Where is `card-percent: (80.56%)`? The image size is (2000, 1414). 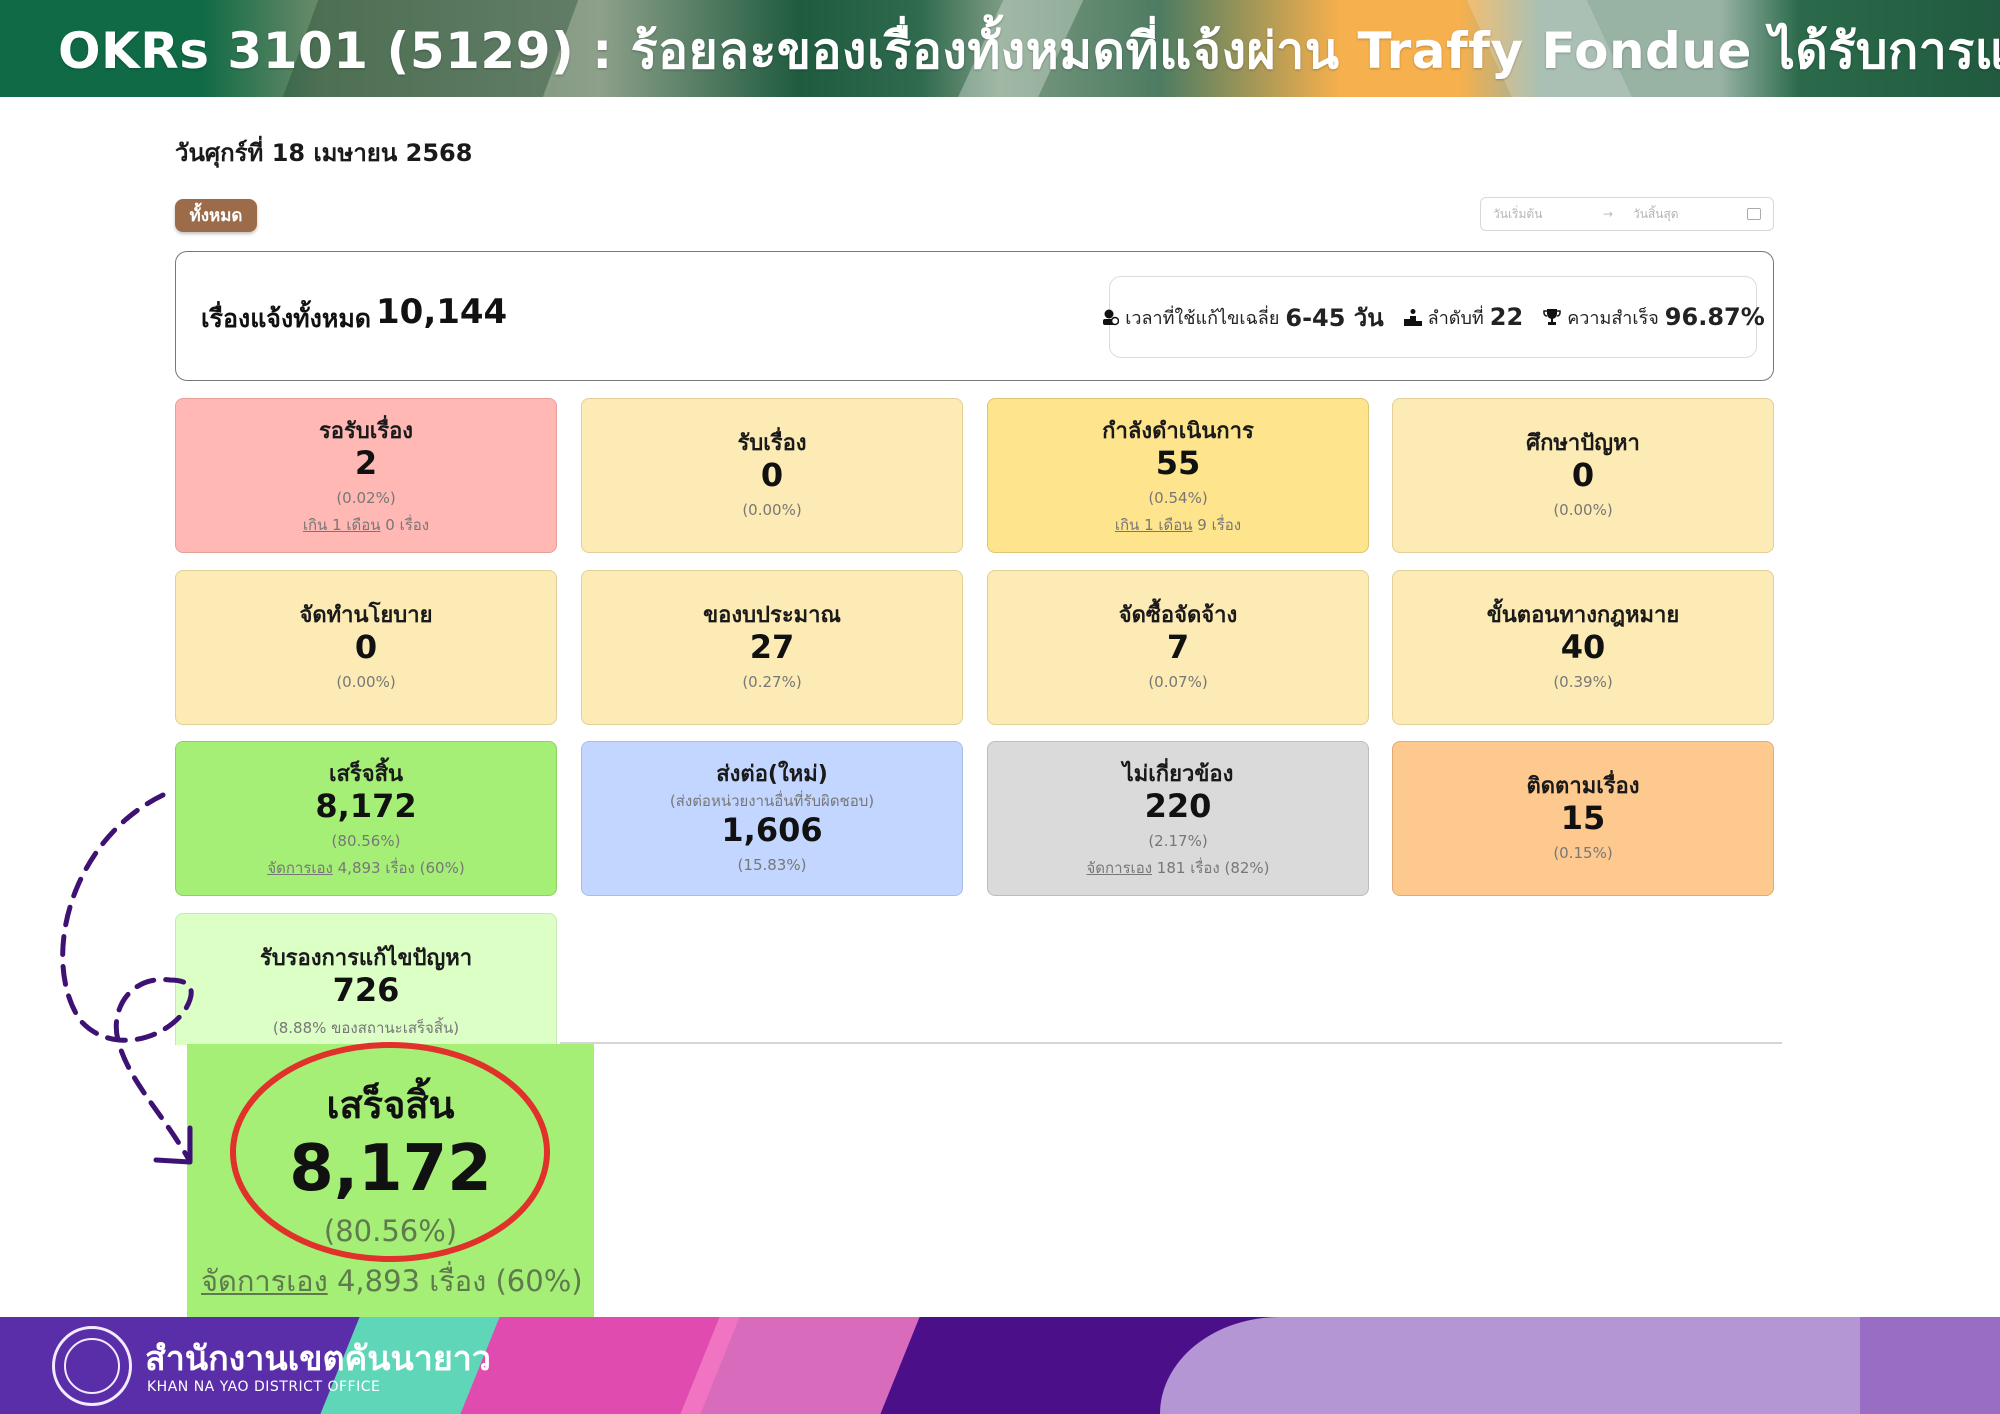 card-percent: (80.56%) is located at coordinates (366, 841).